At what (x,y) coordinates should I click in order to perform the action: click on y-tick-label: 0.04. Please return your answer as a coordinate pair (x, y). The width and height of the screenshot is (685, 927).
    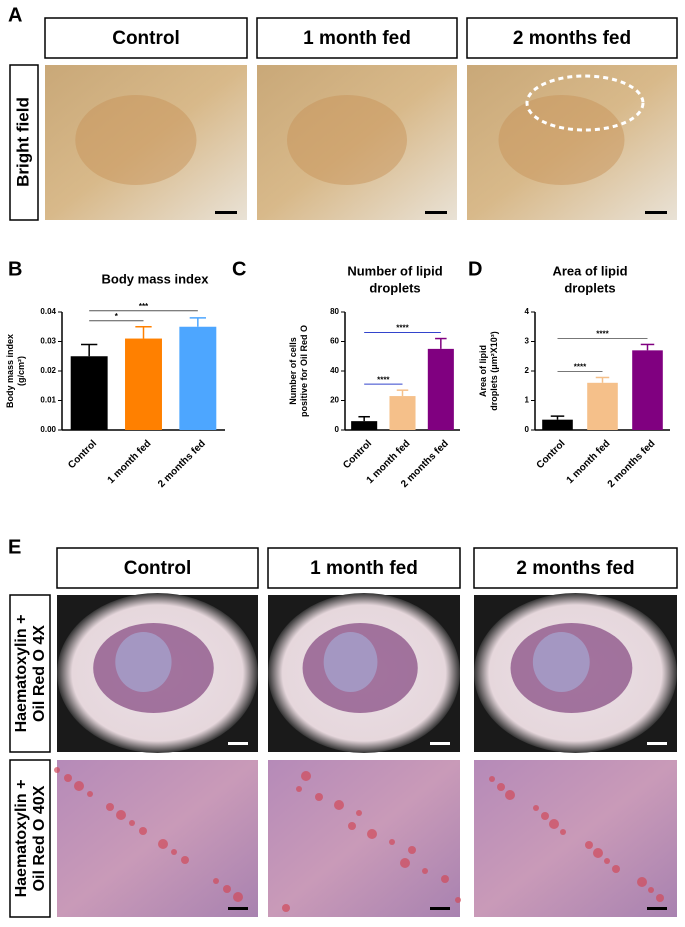
    Looking at the image, I should click on (48, 311).